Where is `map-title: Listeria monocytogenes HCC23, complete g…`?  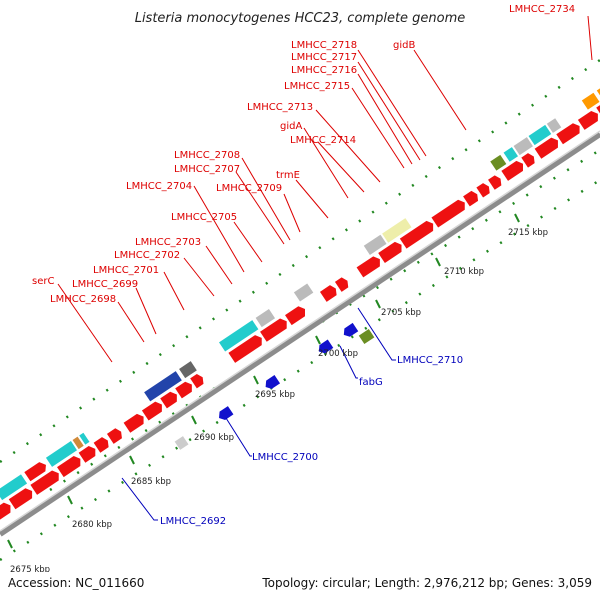 map-title: Listeria monocytogenes HCC23, complete g… is located at coordinates (300, 18).